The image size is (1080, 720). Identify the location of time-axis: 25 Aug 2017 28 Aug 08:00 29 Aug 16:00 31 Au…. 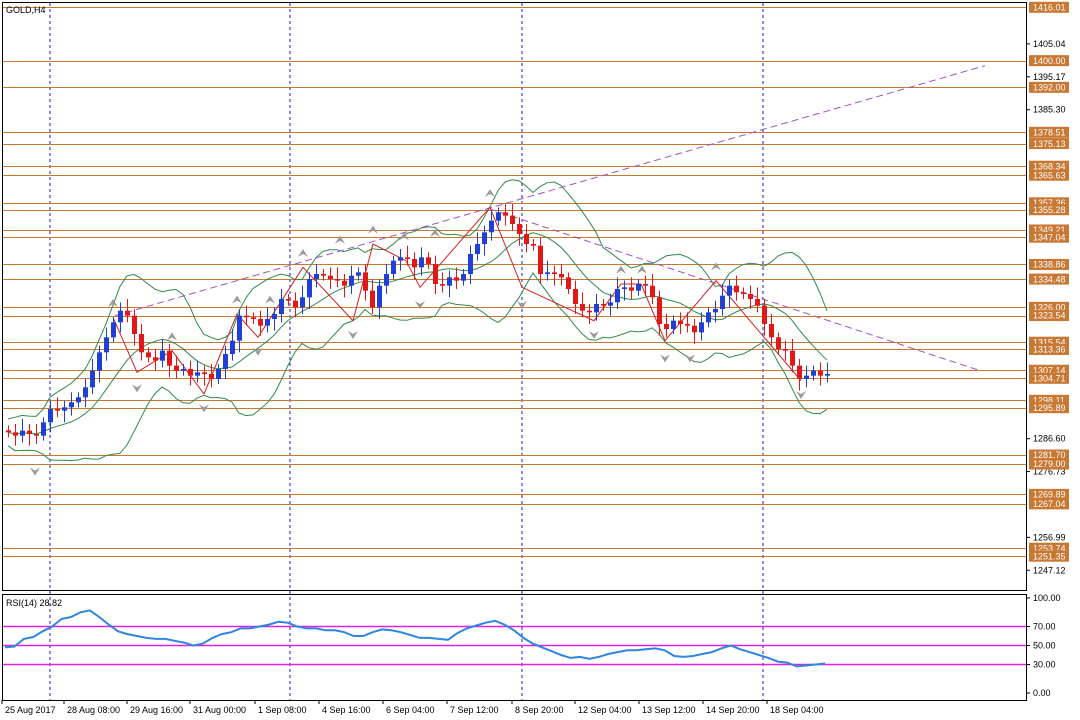
(412, 707).